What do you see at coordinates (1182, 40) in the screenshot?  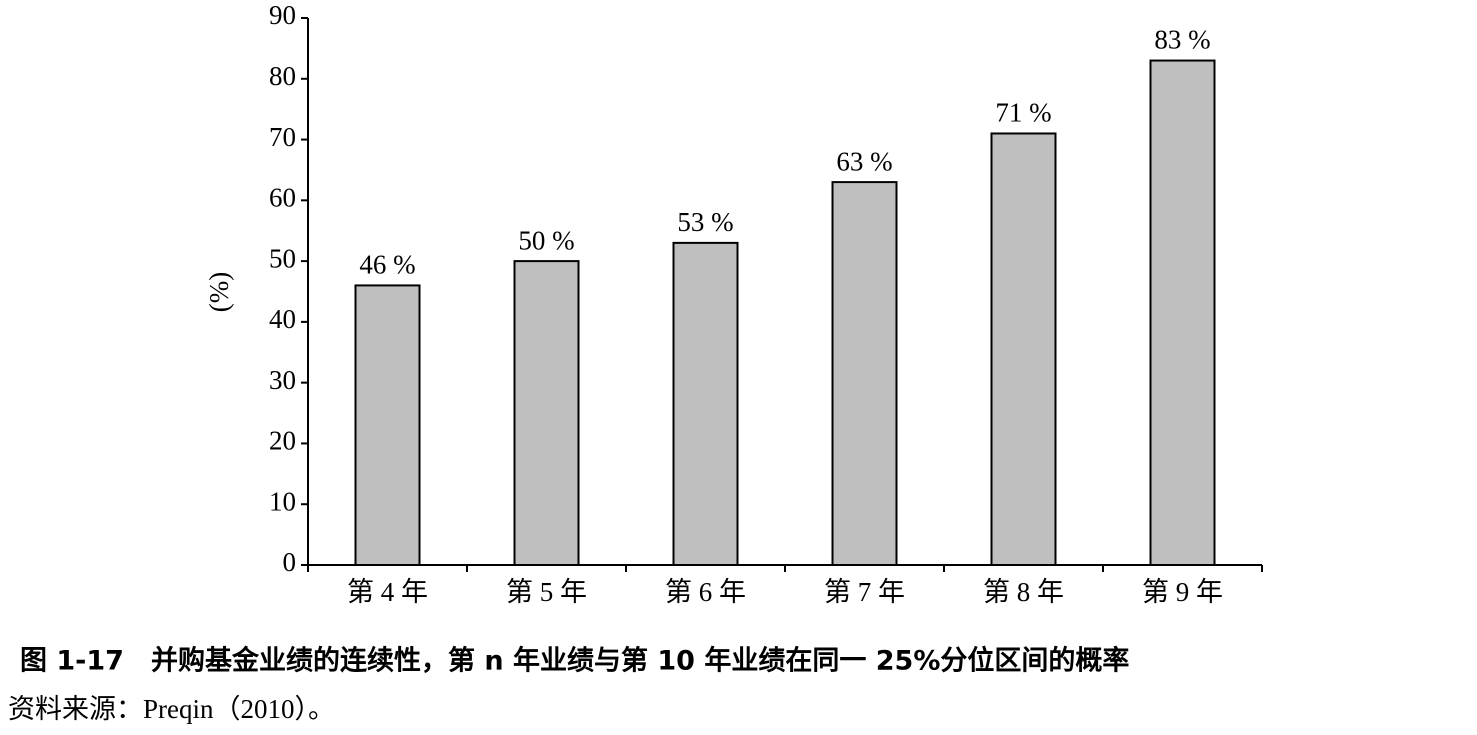 I see `value-label: 83 %` at bounding box center [1182, 40].